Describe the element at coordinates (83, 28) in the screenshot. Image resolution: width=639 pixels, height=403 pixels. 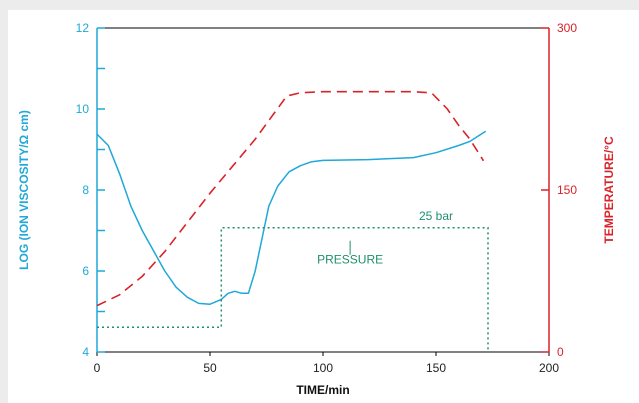
I see `left-y-tick-label: 12` at that location.